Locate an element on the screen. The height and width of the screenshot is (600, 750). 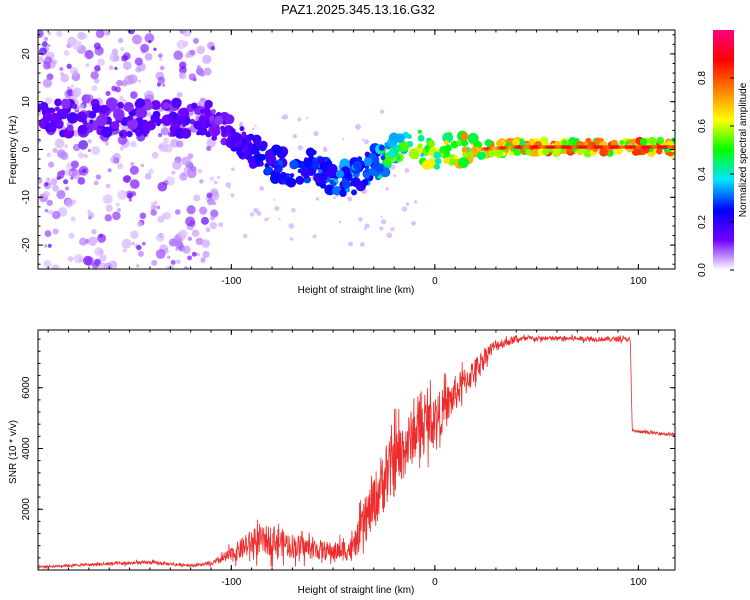
x-tick-label: 100 is located at coordinates (638, 281).